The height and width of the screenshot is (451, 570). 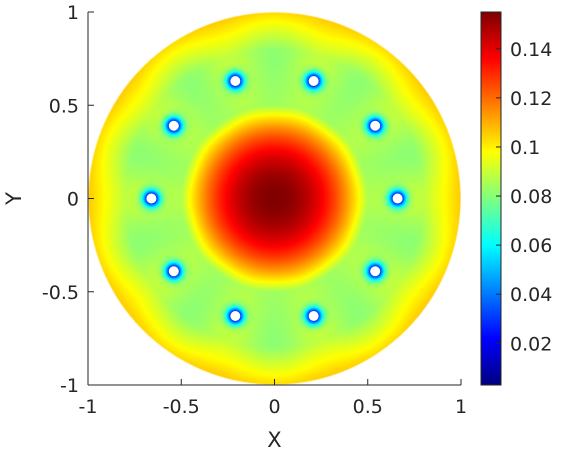 What do you see at coordinates (274, 407) in the screenshot?
I see `x-tick-label: 0` at bounding box center [274, 407].